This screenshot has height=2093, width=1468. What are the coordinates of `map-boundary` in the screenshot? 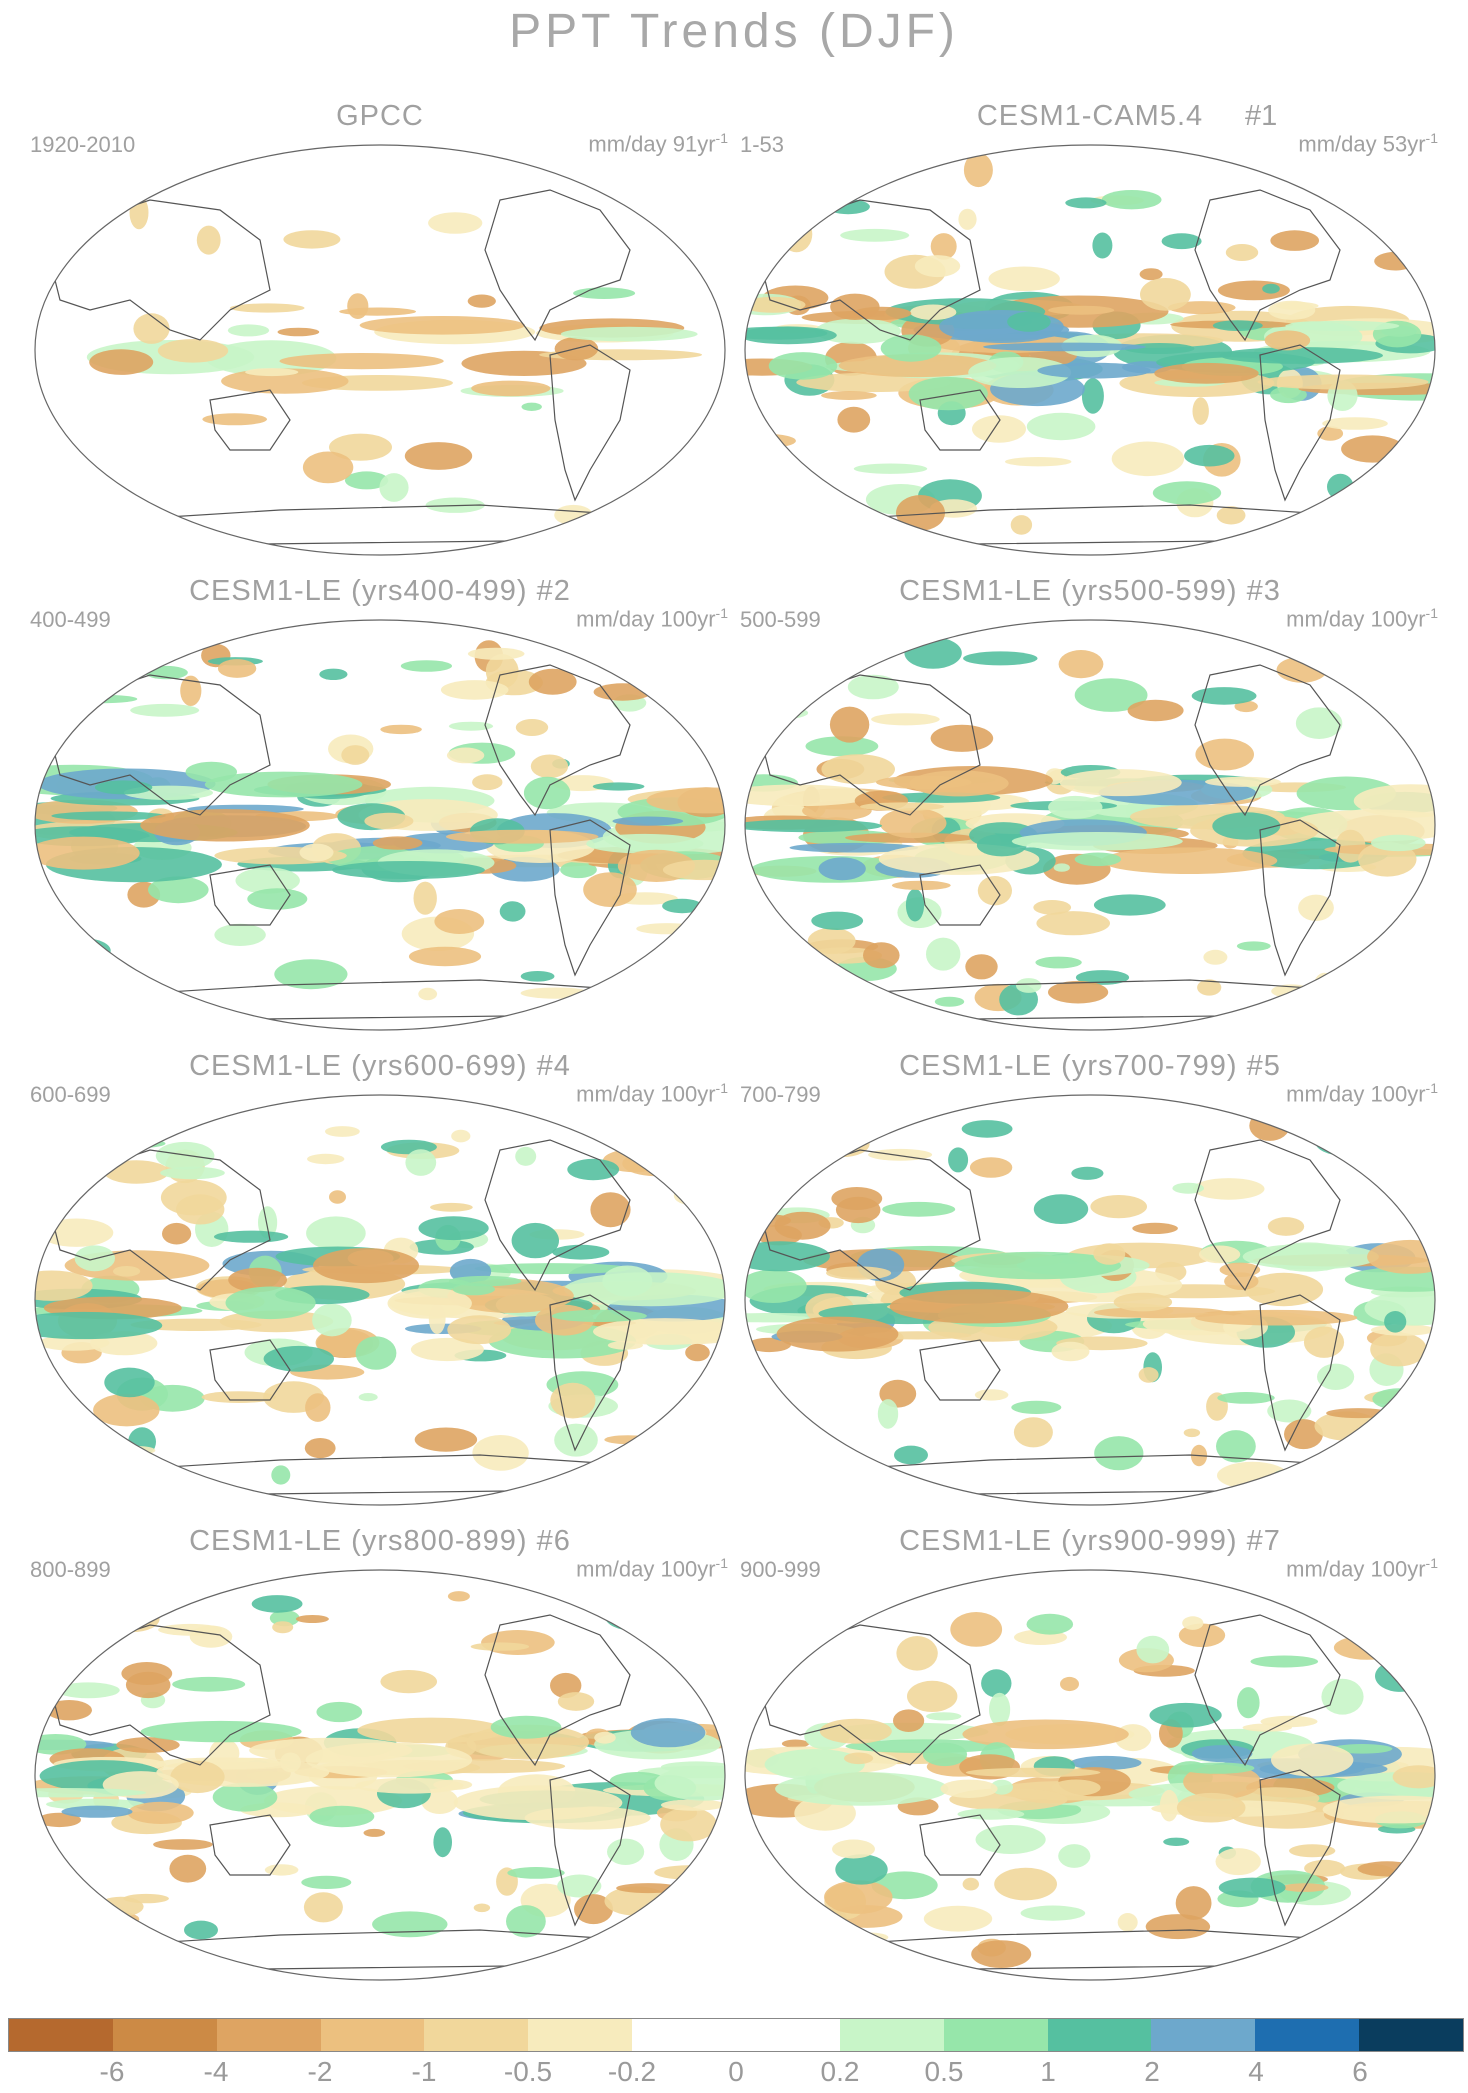 It's located at (1090, 1775).